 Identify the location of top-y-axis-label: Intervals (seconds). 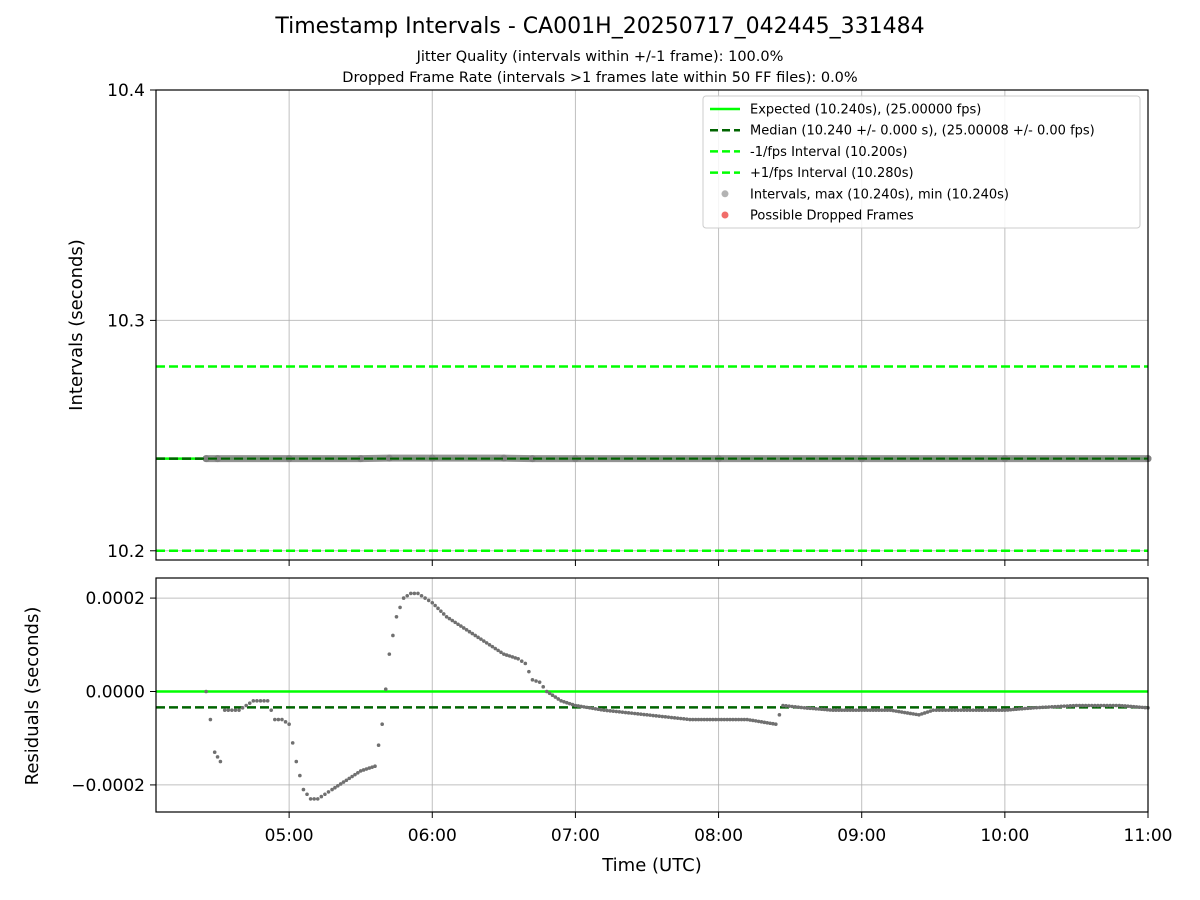
(76, 325).